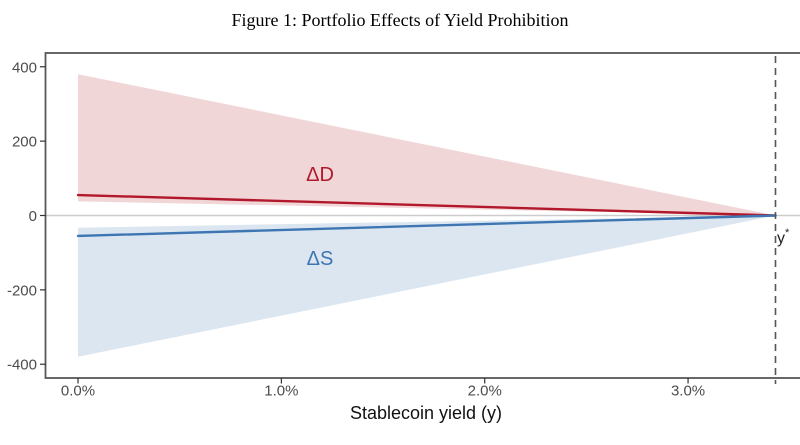  Describe the element at coordinates (426, 413) in the screenshot. I see `x-axis-title: Stablecoin yield (y)` at that location.